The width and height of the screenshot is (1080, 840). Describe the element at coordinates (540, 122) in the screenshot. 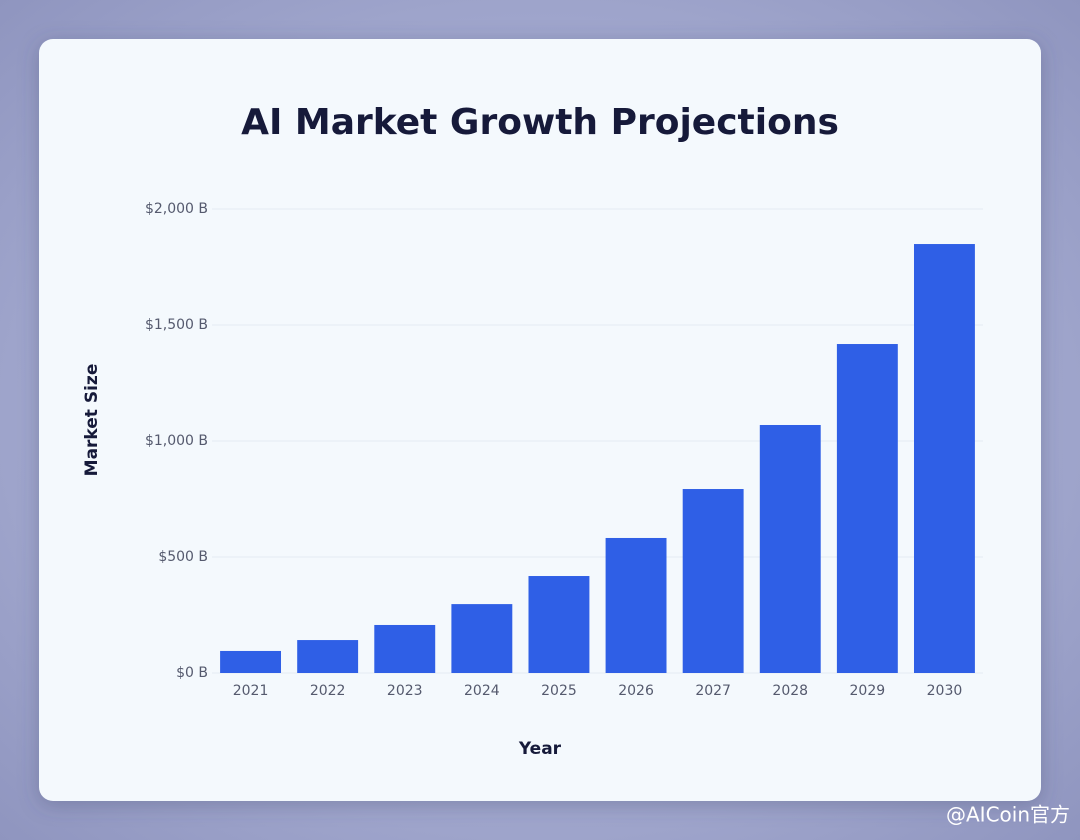

I see `chart-title: AI Market Growth Projections` at that location.